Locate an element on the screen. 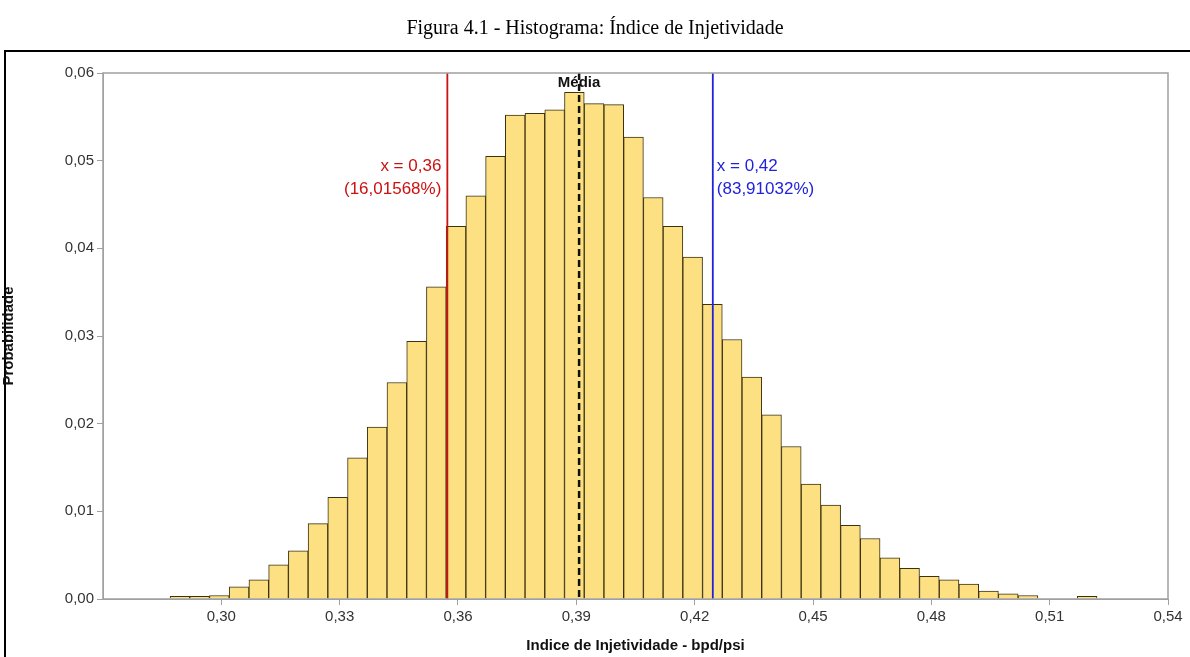 This screenshot has width=1190, height=657. ref-line-label: x = 0,42 (83,91032%) is located at coordinates (765, 177).